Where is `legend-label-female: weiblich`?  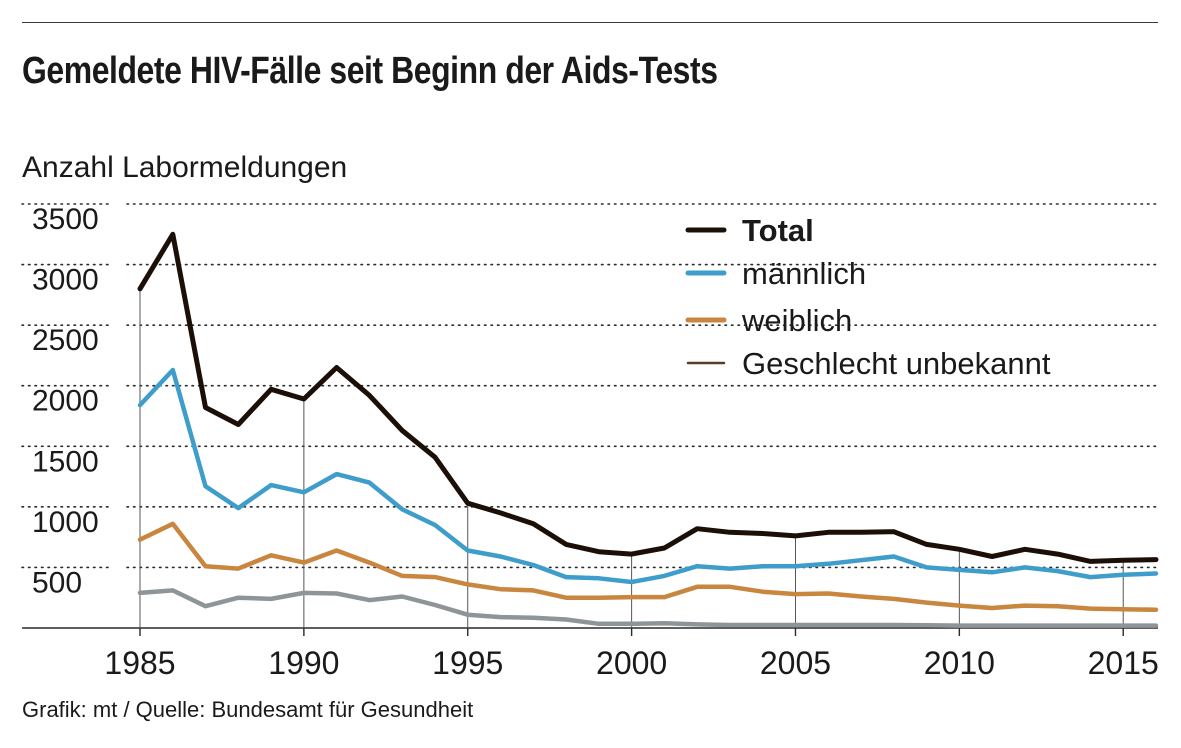
legend-label-female: weiblich is located at coordinates (796, 320).